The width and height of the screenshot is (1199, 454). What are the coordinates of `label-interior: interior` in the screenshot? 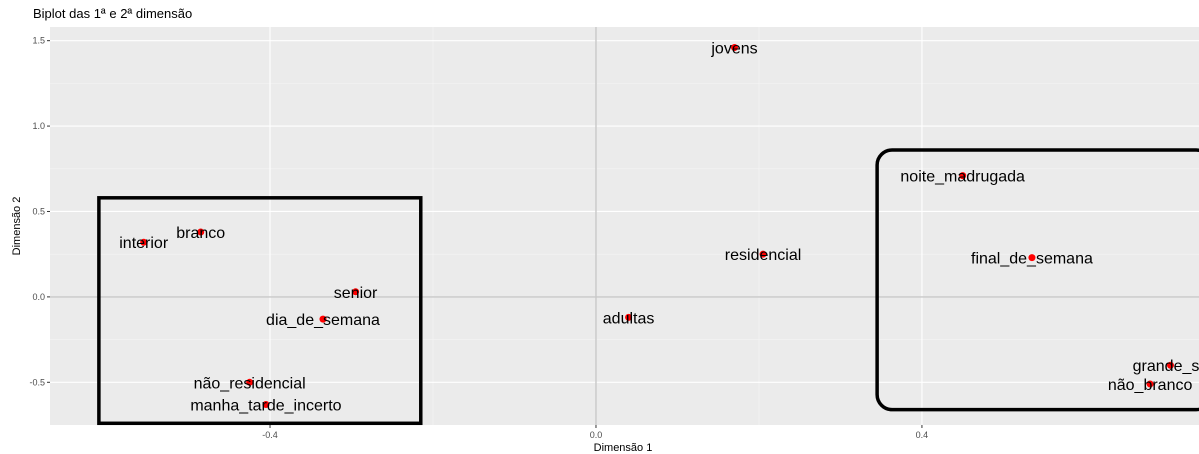 It's located at (144, 243).